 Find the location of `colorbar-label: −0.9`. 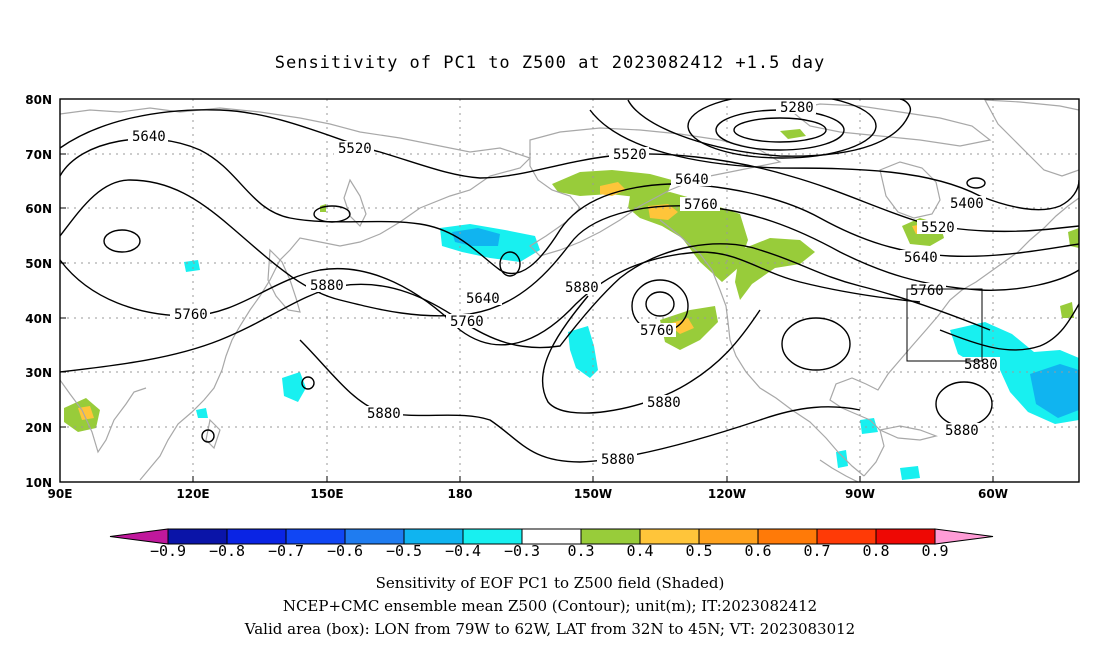

colorbar-label: −0.9 is located at coordinates (168, 551).